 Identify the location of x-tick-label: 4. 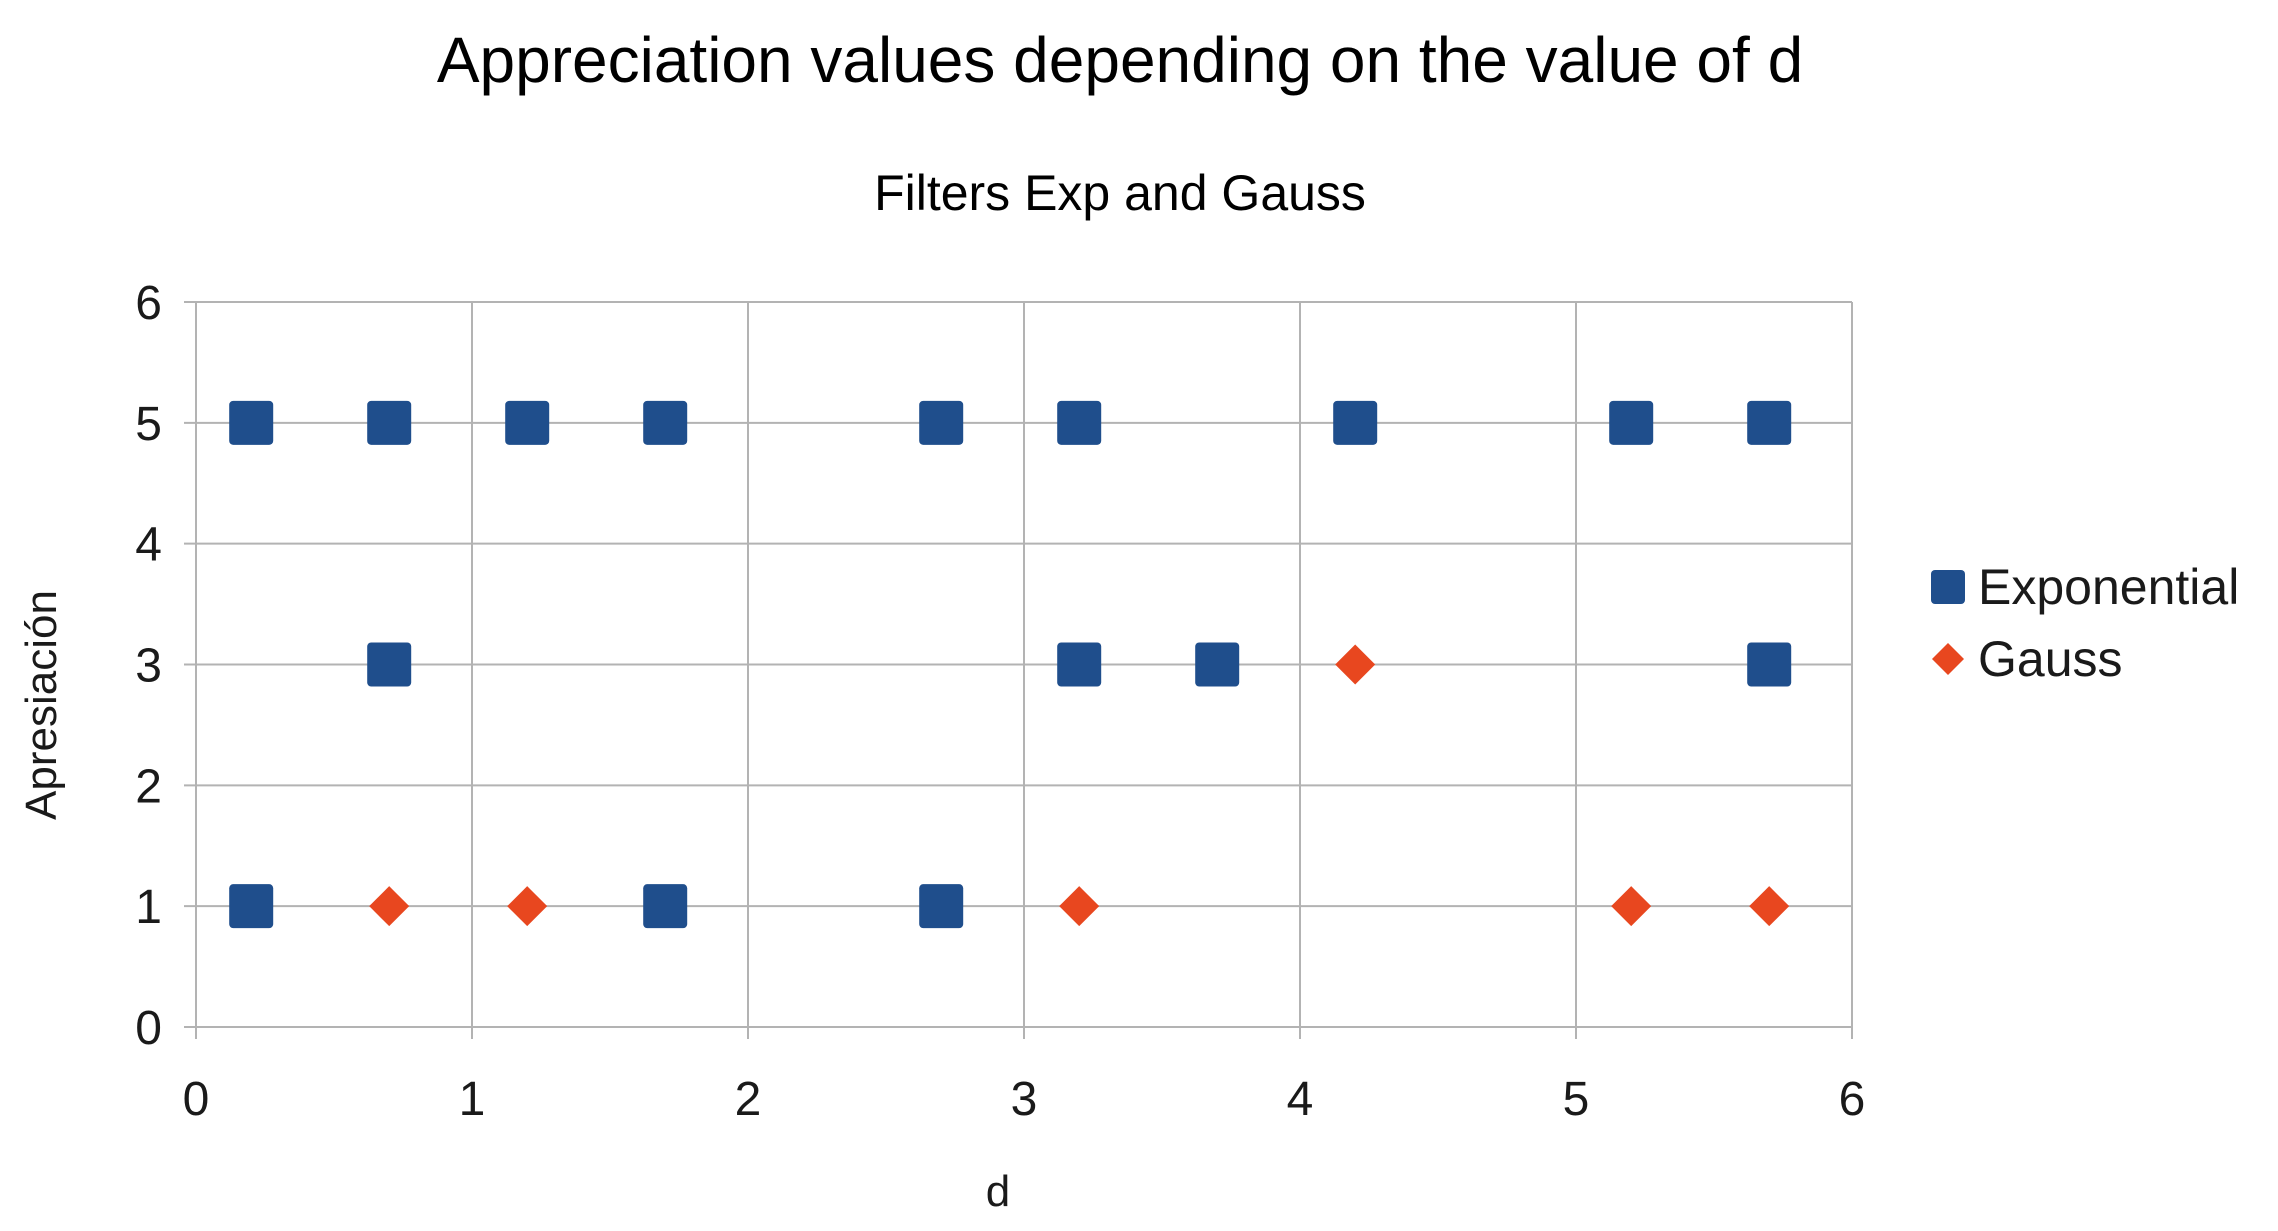
(1300, 1099).